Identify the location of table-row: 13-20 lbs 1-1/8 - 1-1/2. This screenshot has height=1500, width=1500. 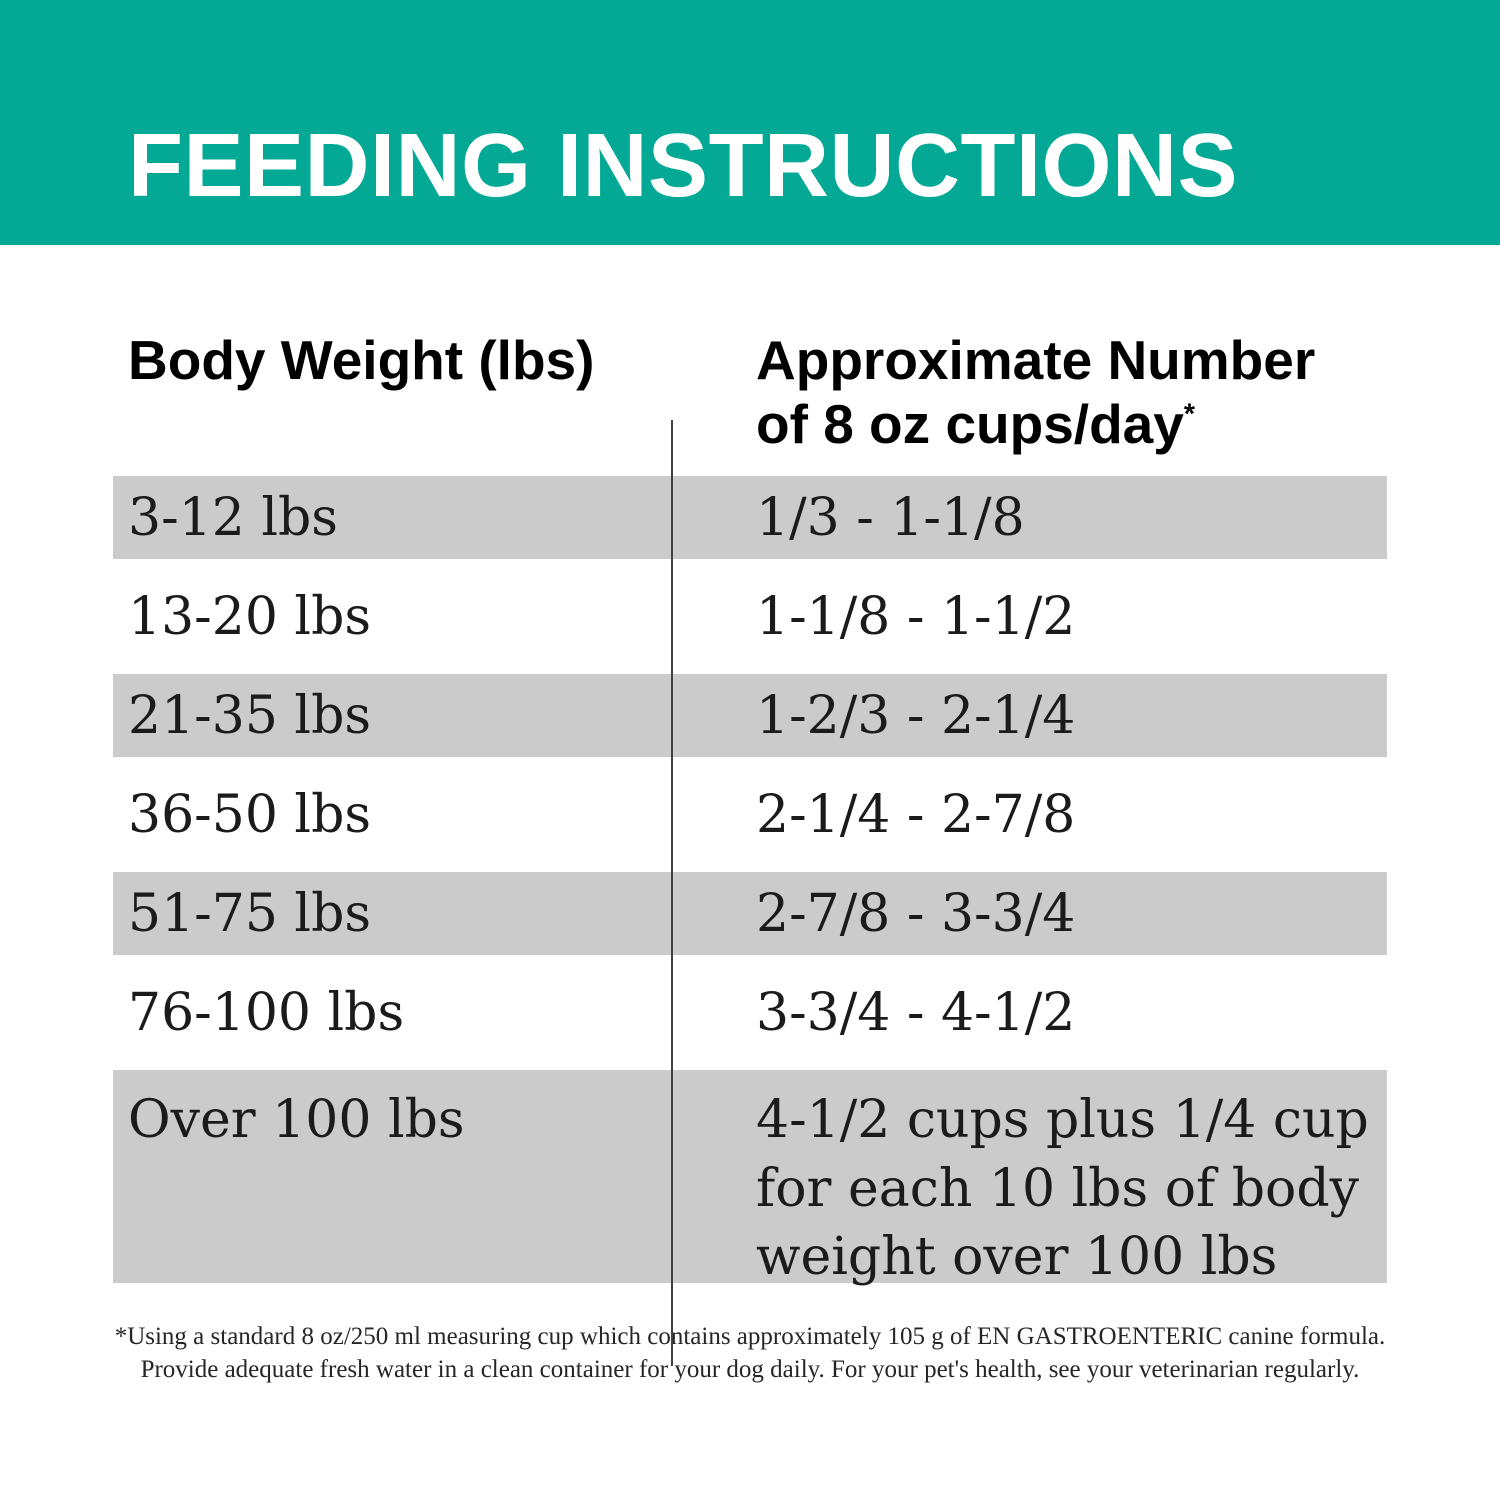
(750, 616).